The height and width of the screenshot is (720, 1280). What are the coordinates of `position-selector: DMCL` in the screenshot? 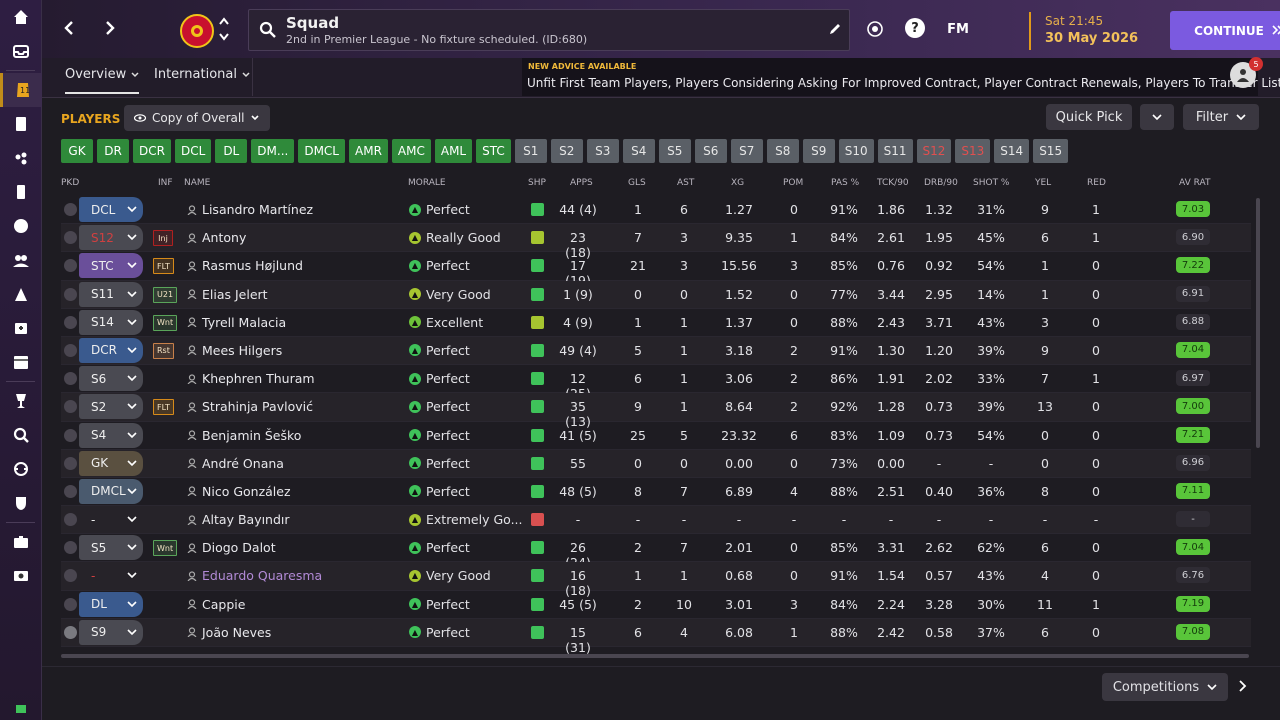 It's located at (111, 491).